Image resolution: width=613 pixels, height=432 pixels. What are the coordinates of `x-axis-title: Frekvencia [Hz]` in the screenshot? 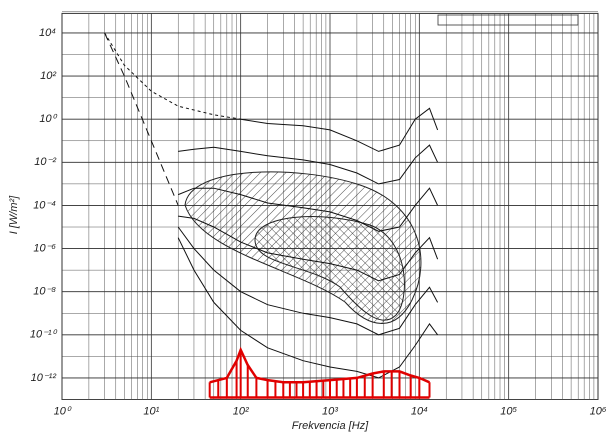 It's located at (330, 426).